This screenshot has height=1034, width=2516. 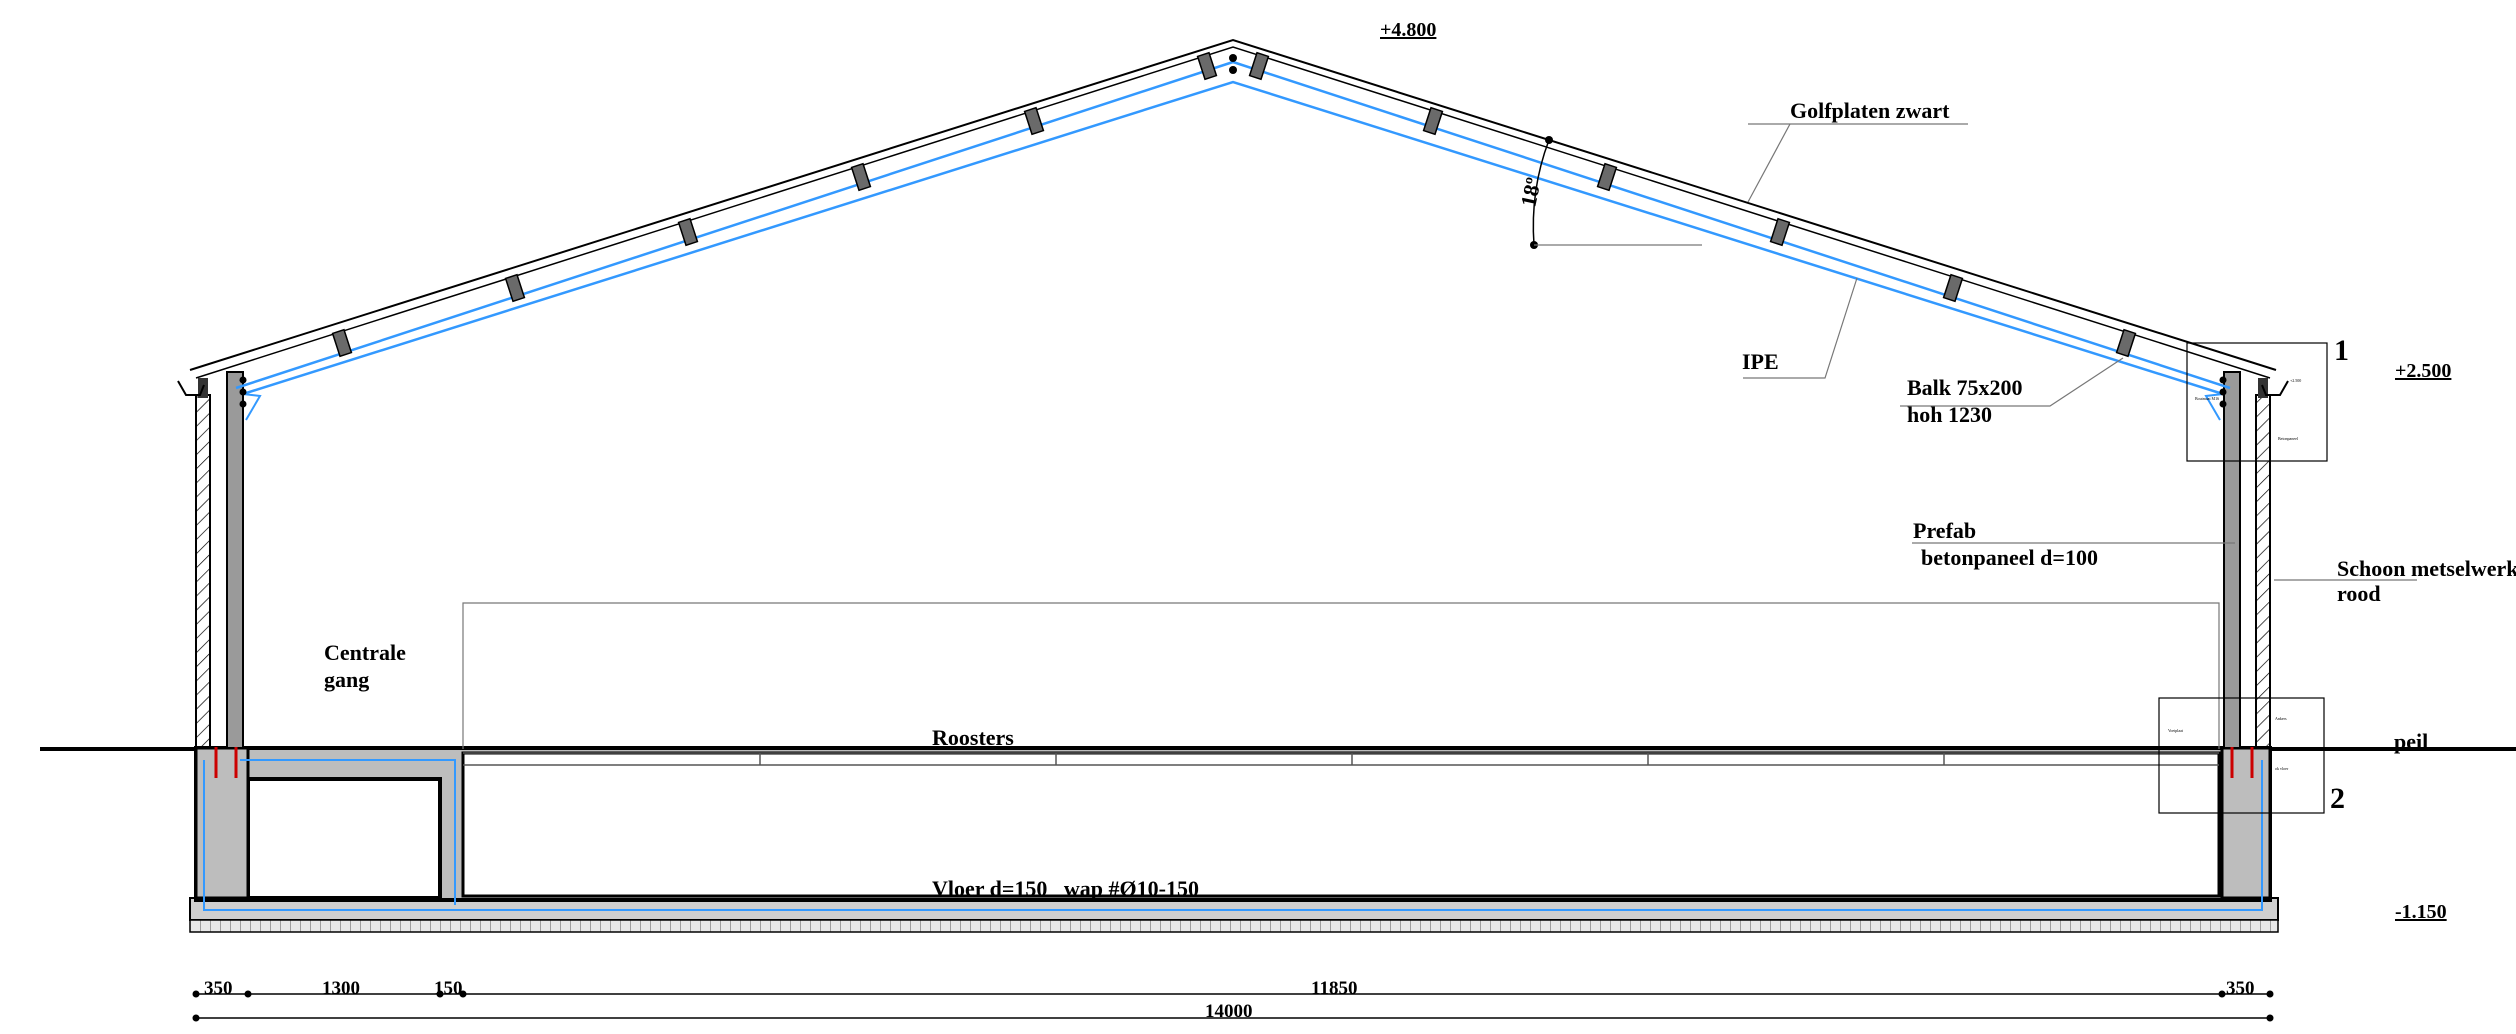 What do you see at coordinates (2411, 741) in the screenshot?
I see `level-ground: peil` at bounding box center [2411, 741].